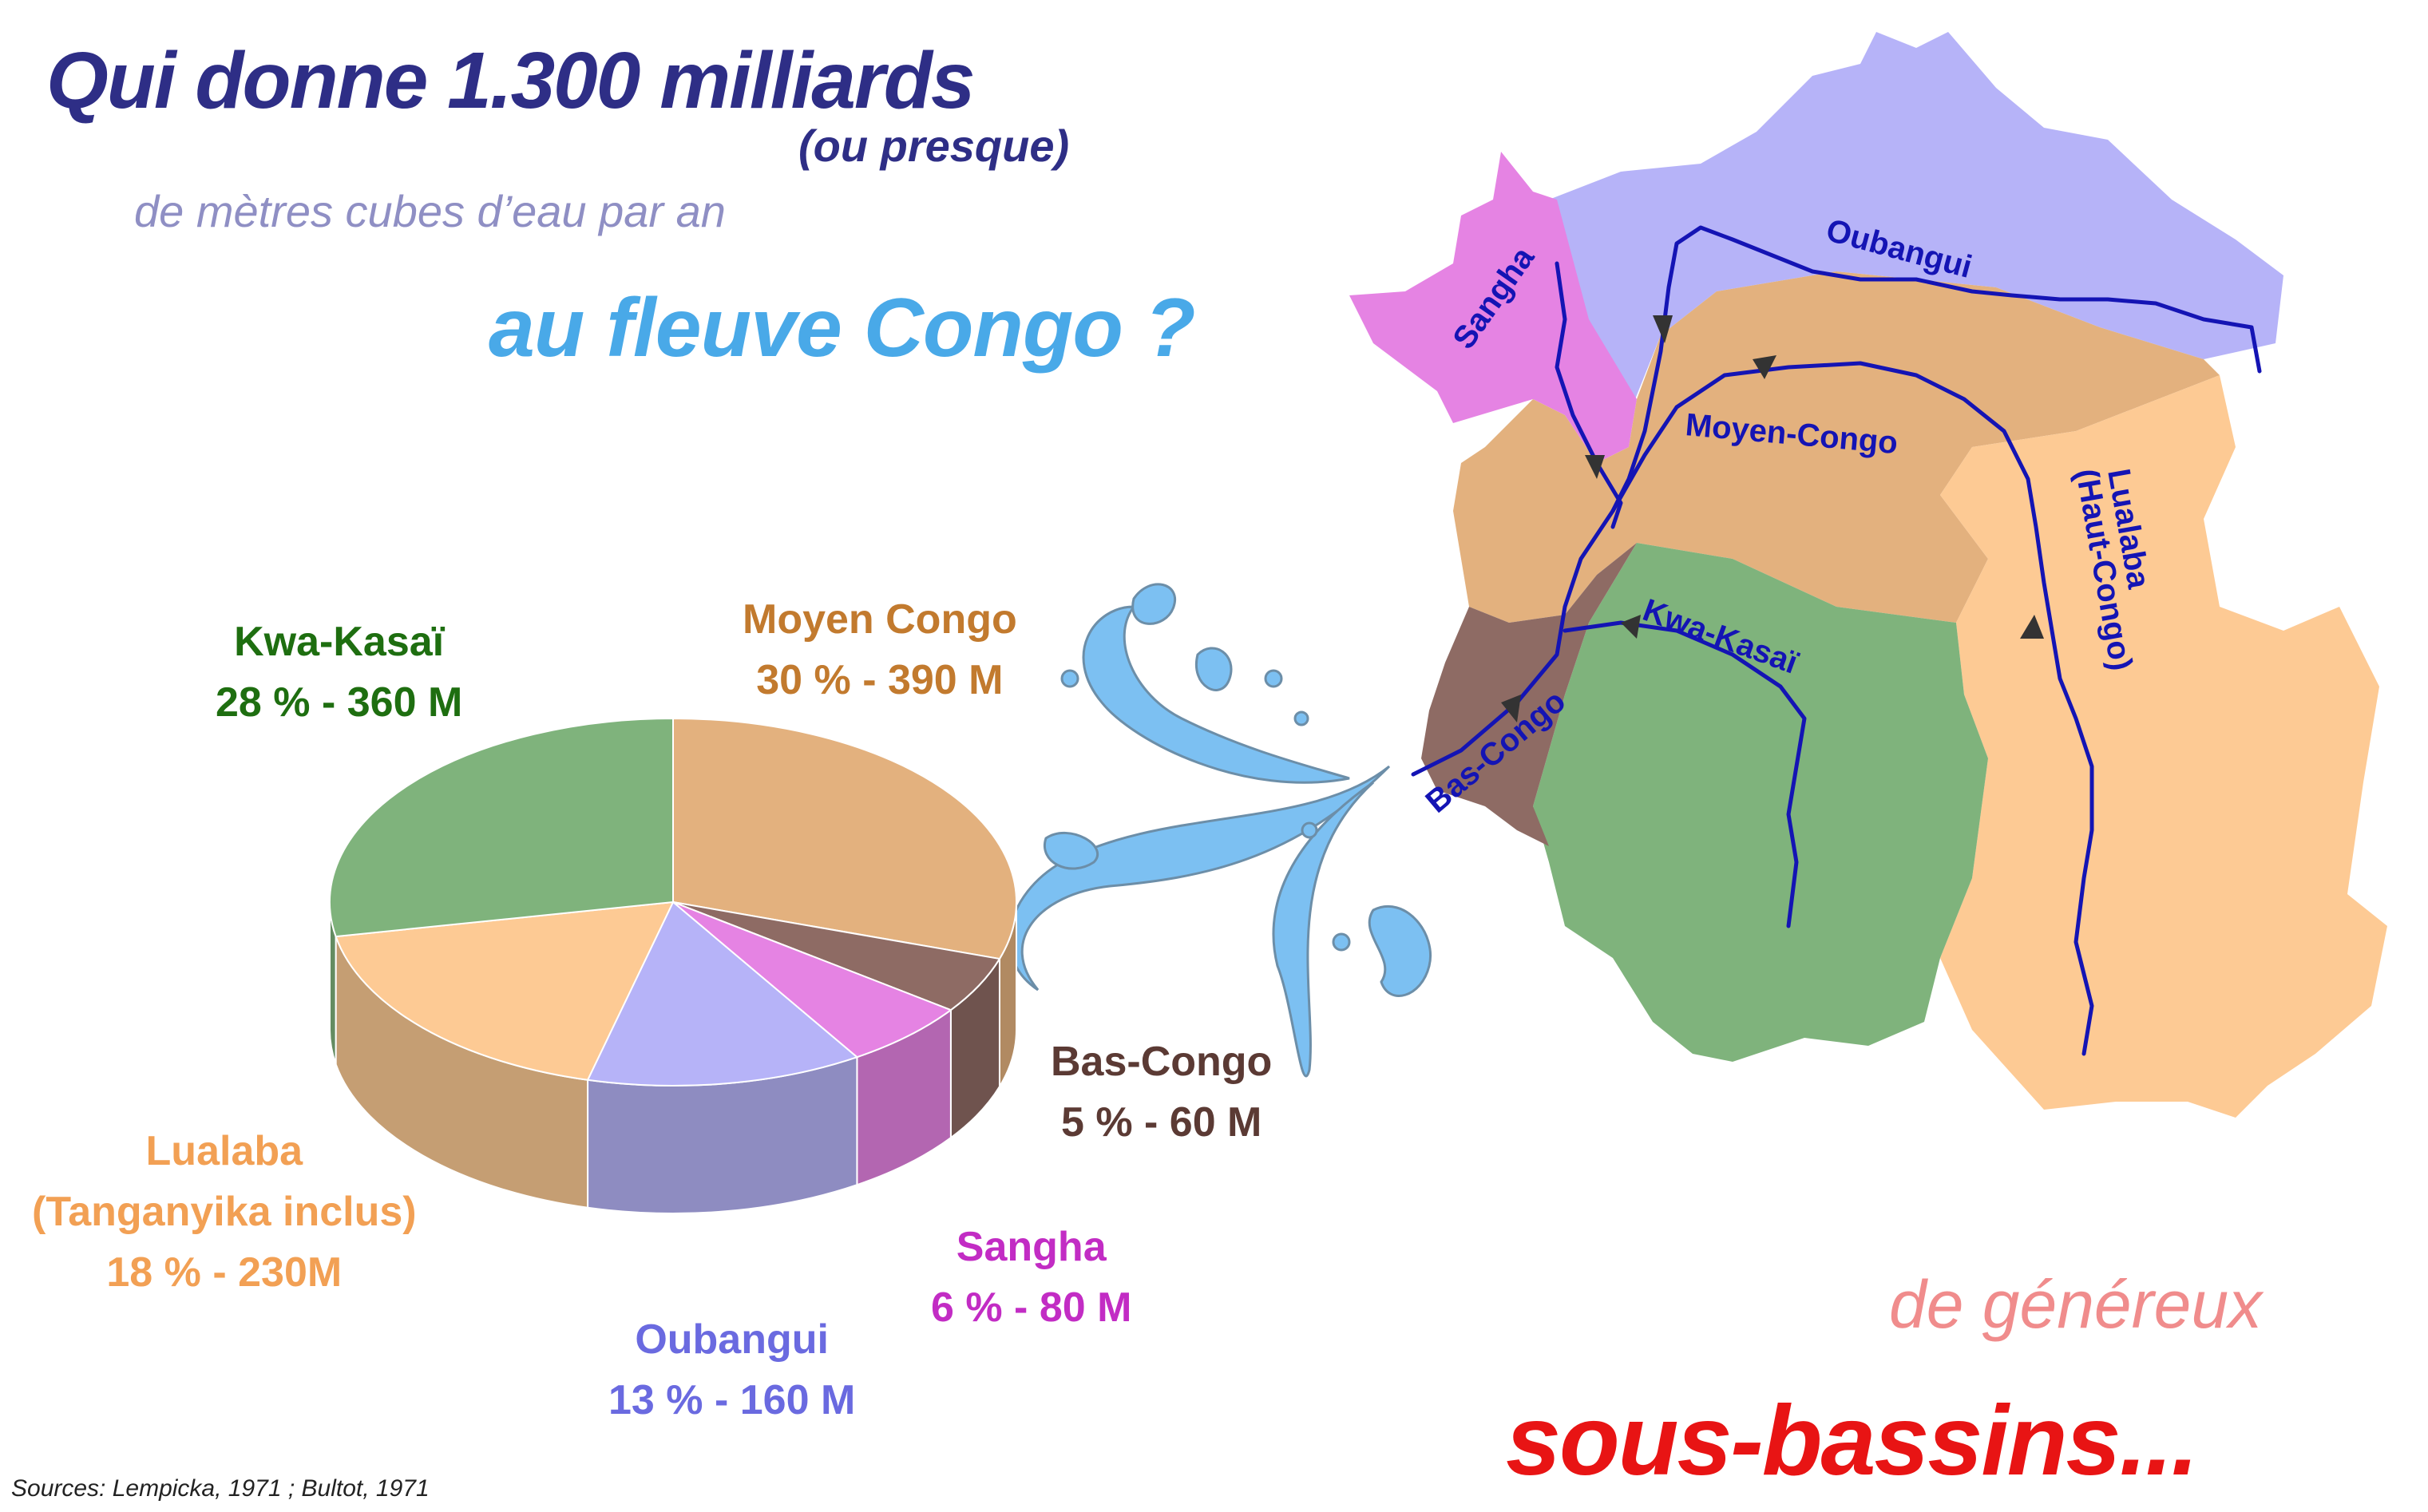  What do you see at coordinates (812, 980) in the screenshot?
I see `pie-slice-sangha` at bounding box center [812, 980].